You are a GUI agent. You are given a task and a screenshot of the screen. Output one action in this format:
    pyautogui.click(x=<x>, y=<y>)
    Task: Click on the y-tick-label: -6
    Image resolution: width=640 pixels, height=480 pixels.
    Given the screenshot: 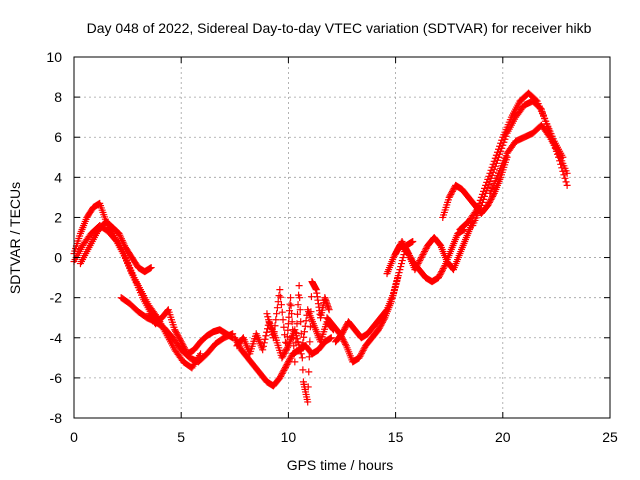 What is the action you would take?
    pyautogui.click(x=56, y=378)
    